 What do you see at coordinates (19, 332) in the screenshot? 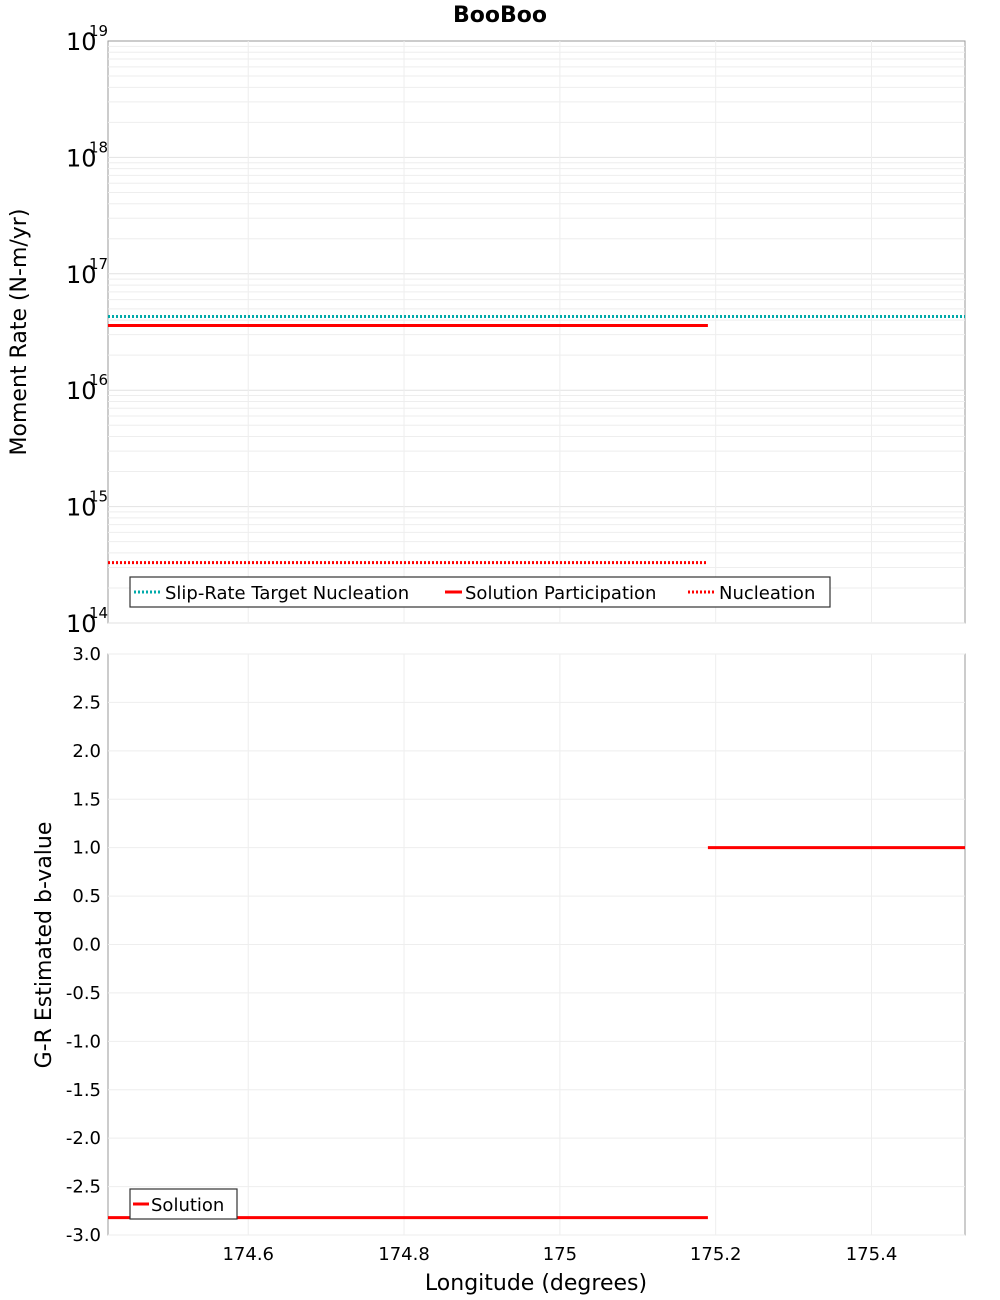
I see `y-axis-label-top: Moment Rate (N-m/yr)` at bounding box center [19, 332].